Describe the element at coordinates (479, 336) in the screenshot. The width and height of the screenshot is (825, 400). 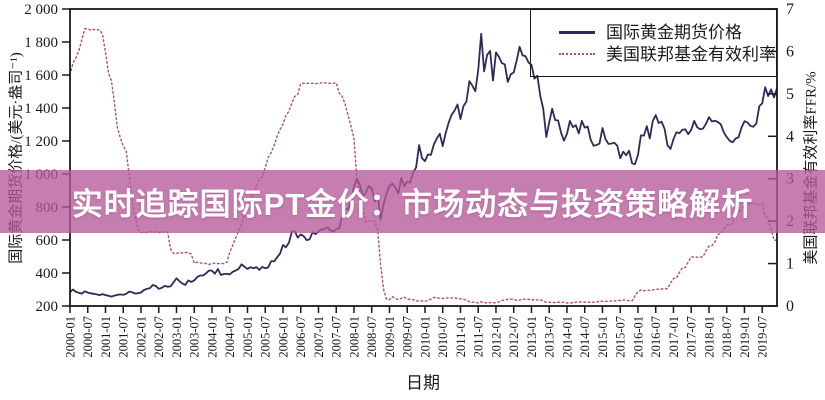
I see `x-tick-label: 2011-07` at that location.